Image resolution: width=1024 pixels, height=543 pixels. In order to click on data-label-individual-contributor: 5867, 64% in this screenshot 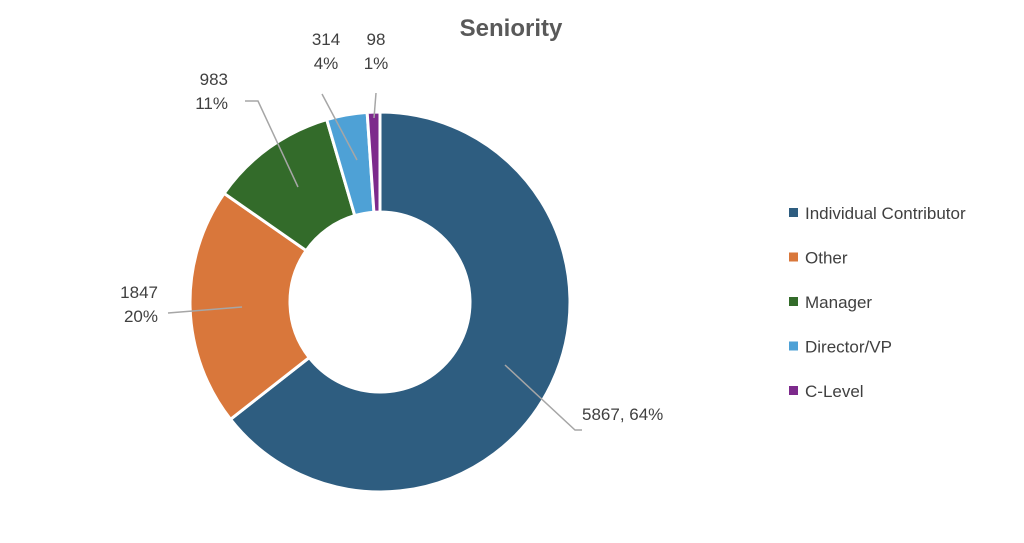, I will do `click(622, 414)`.